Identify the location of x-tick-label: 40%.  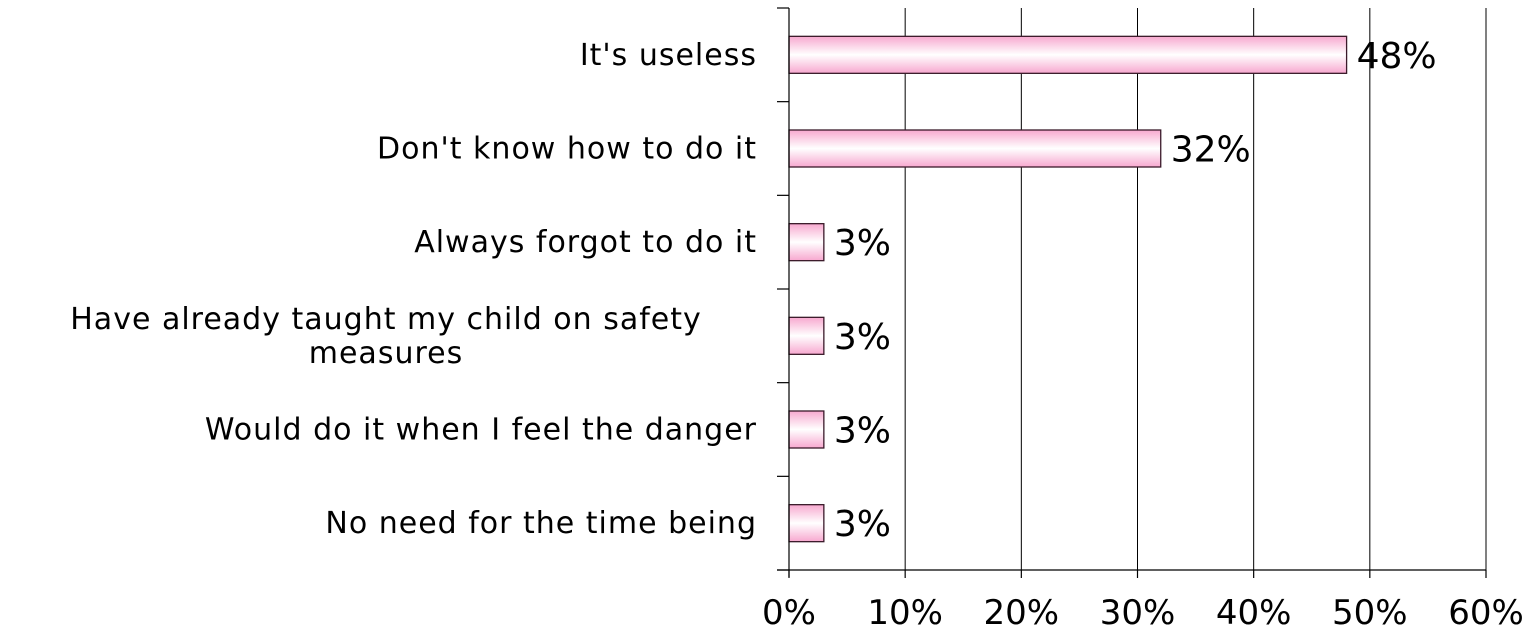
(1254, 613).